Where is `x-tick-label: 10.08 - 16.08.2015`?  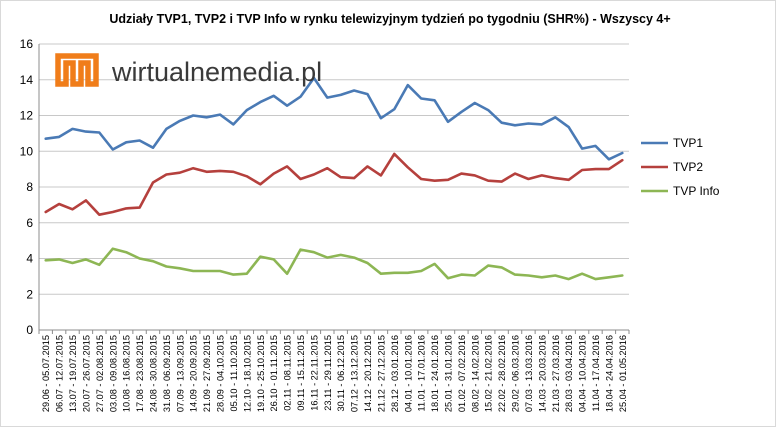 x-tick-label: 10.08 - 16.08.2015 is located at coordinates (127, 373).